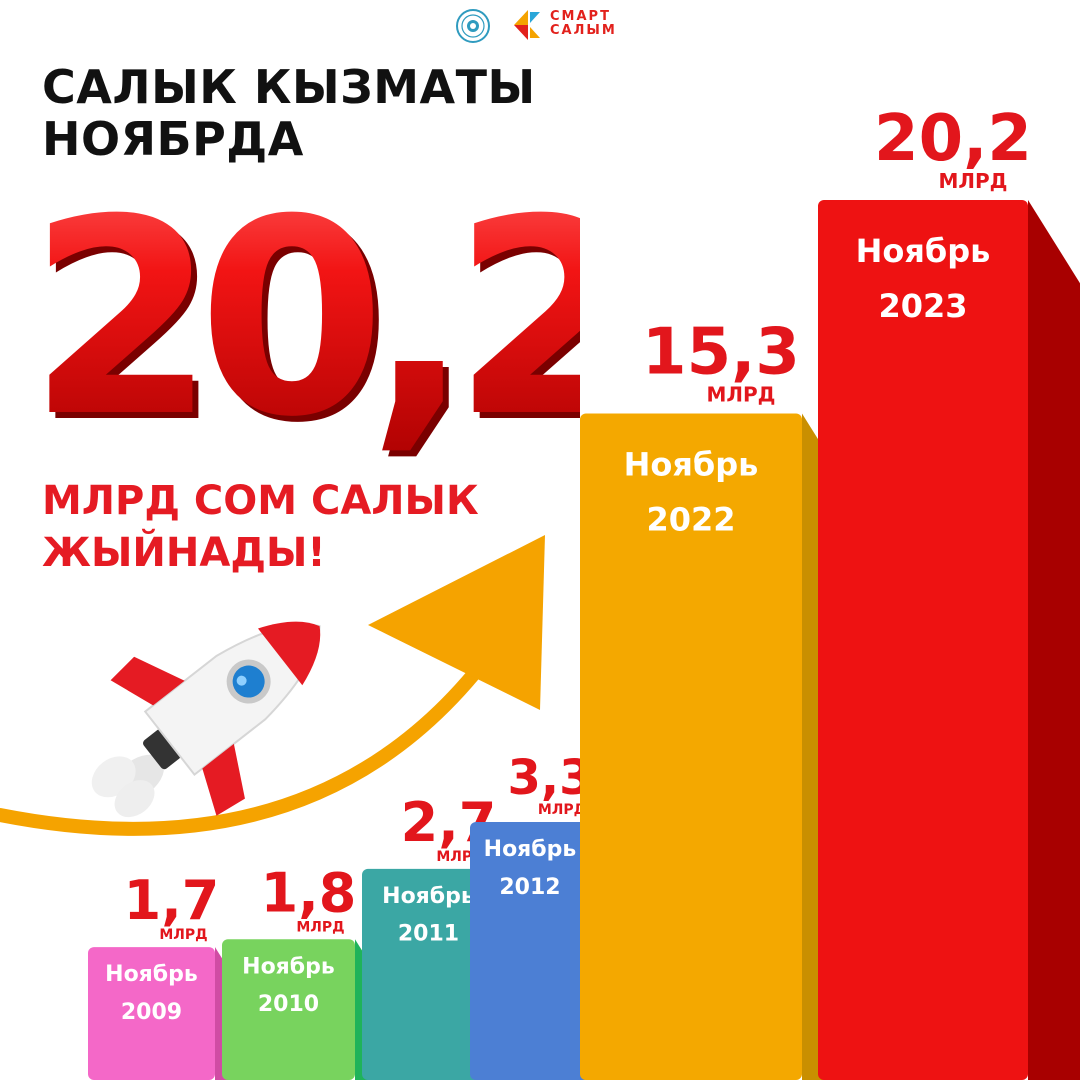  What do you see at coordinates (549, 778) in the screenshot?
I see `value-label: 3,3` at bounding box center [549, 778].